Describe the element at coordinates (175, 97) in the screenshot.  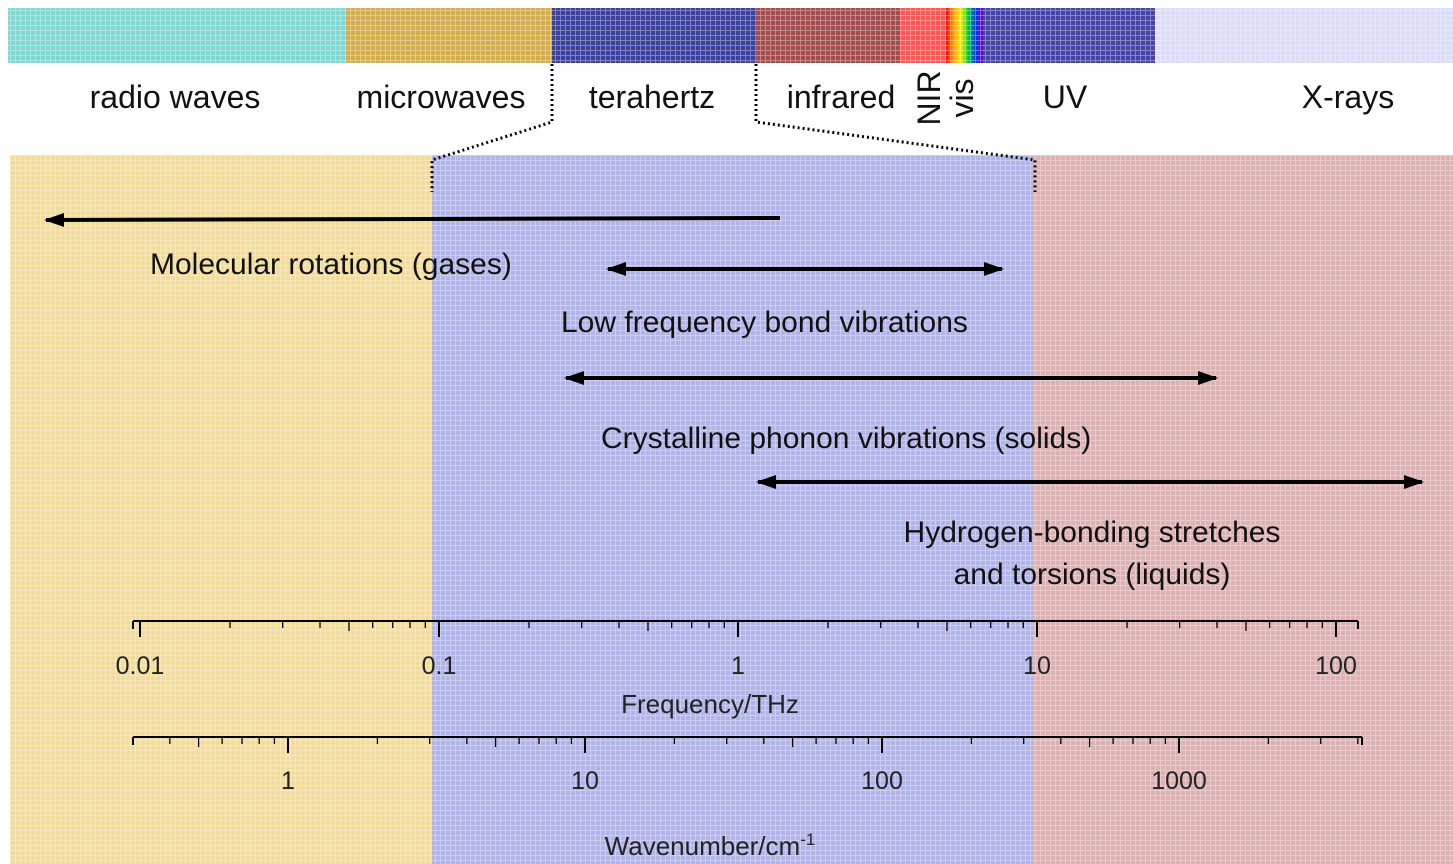
I see `band-label: radio waves` at that location.